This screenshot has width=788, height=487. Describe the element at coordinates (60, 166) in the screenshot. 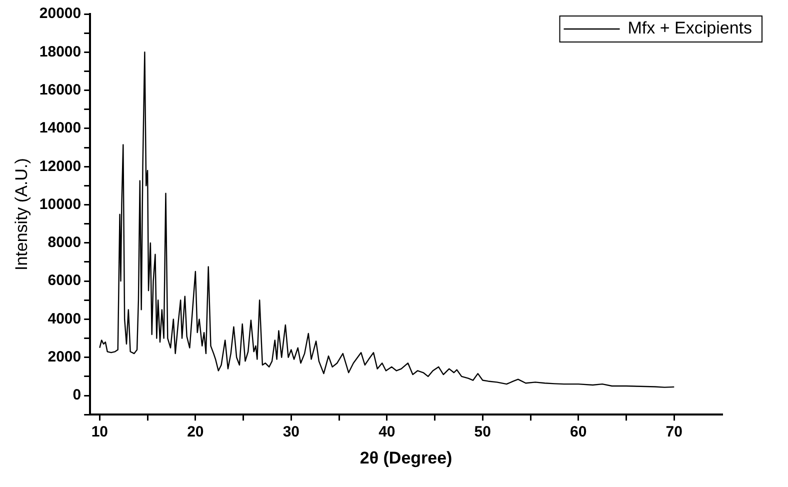

I see `y-tick-label: 12000` at that location.